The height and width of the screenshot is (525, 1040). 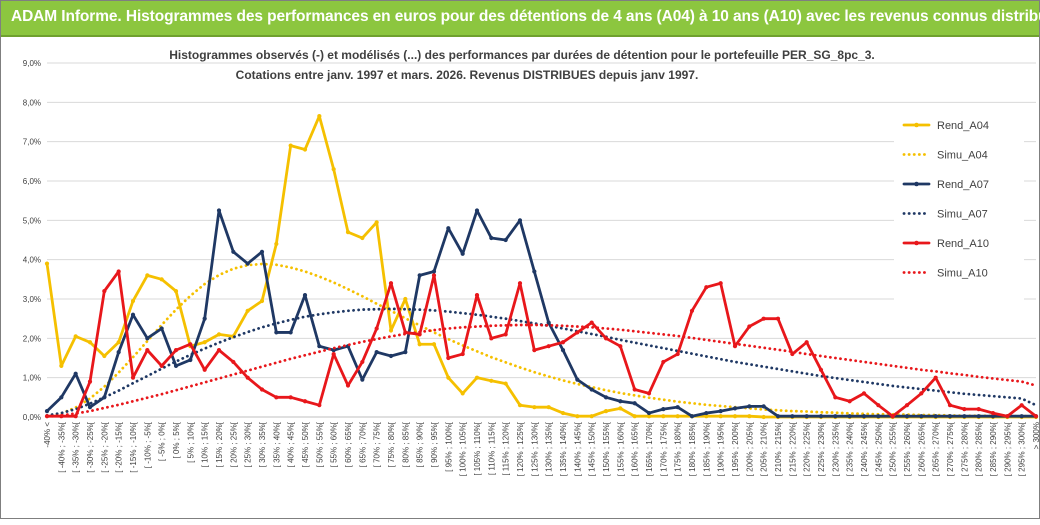 I want to click on x-tick-label: -40% <, so click(x=47, y=435).